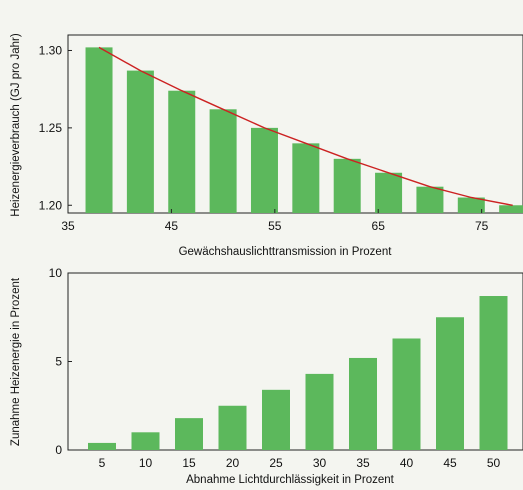 The image size is (523, 490). Describe the element at coordinates (482, 226) in the screenshot. I see `top-x-tick-label-75: 75` at that location.